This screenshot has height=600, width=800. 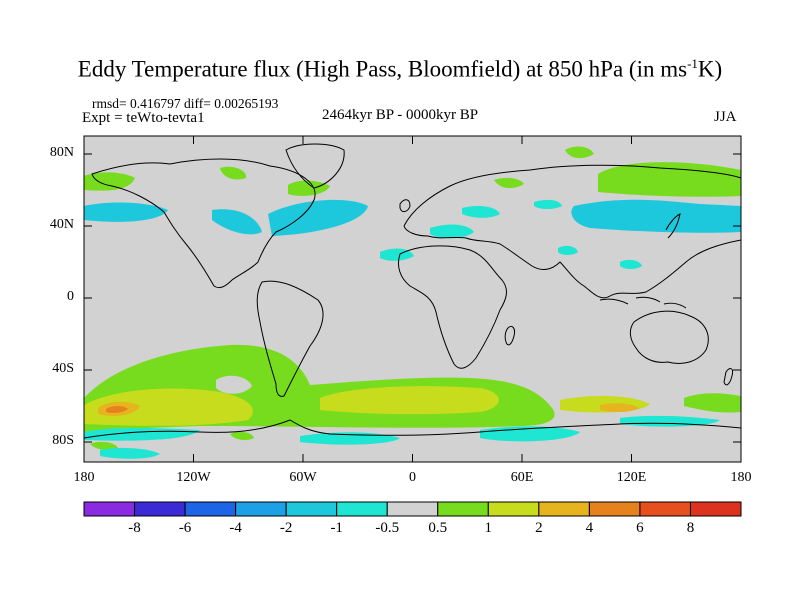 What do you see at coordinates (728, 377) in the screenshot?
I see `coast-new-zealand` at bounding box center [728, 377].